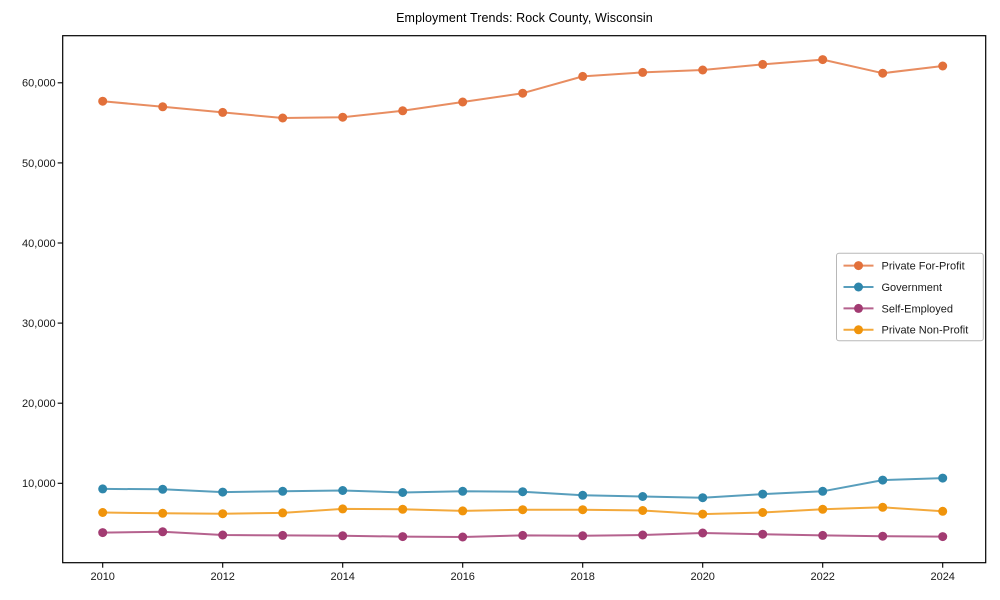 The height and width of the screenshot is (600, 1000). Describe the element at coordinates (222, 577) in the screenshot. I see `x-tick-label: 2012` at that location.